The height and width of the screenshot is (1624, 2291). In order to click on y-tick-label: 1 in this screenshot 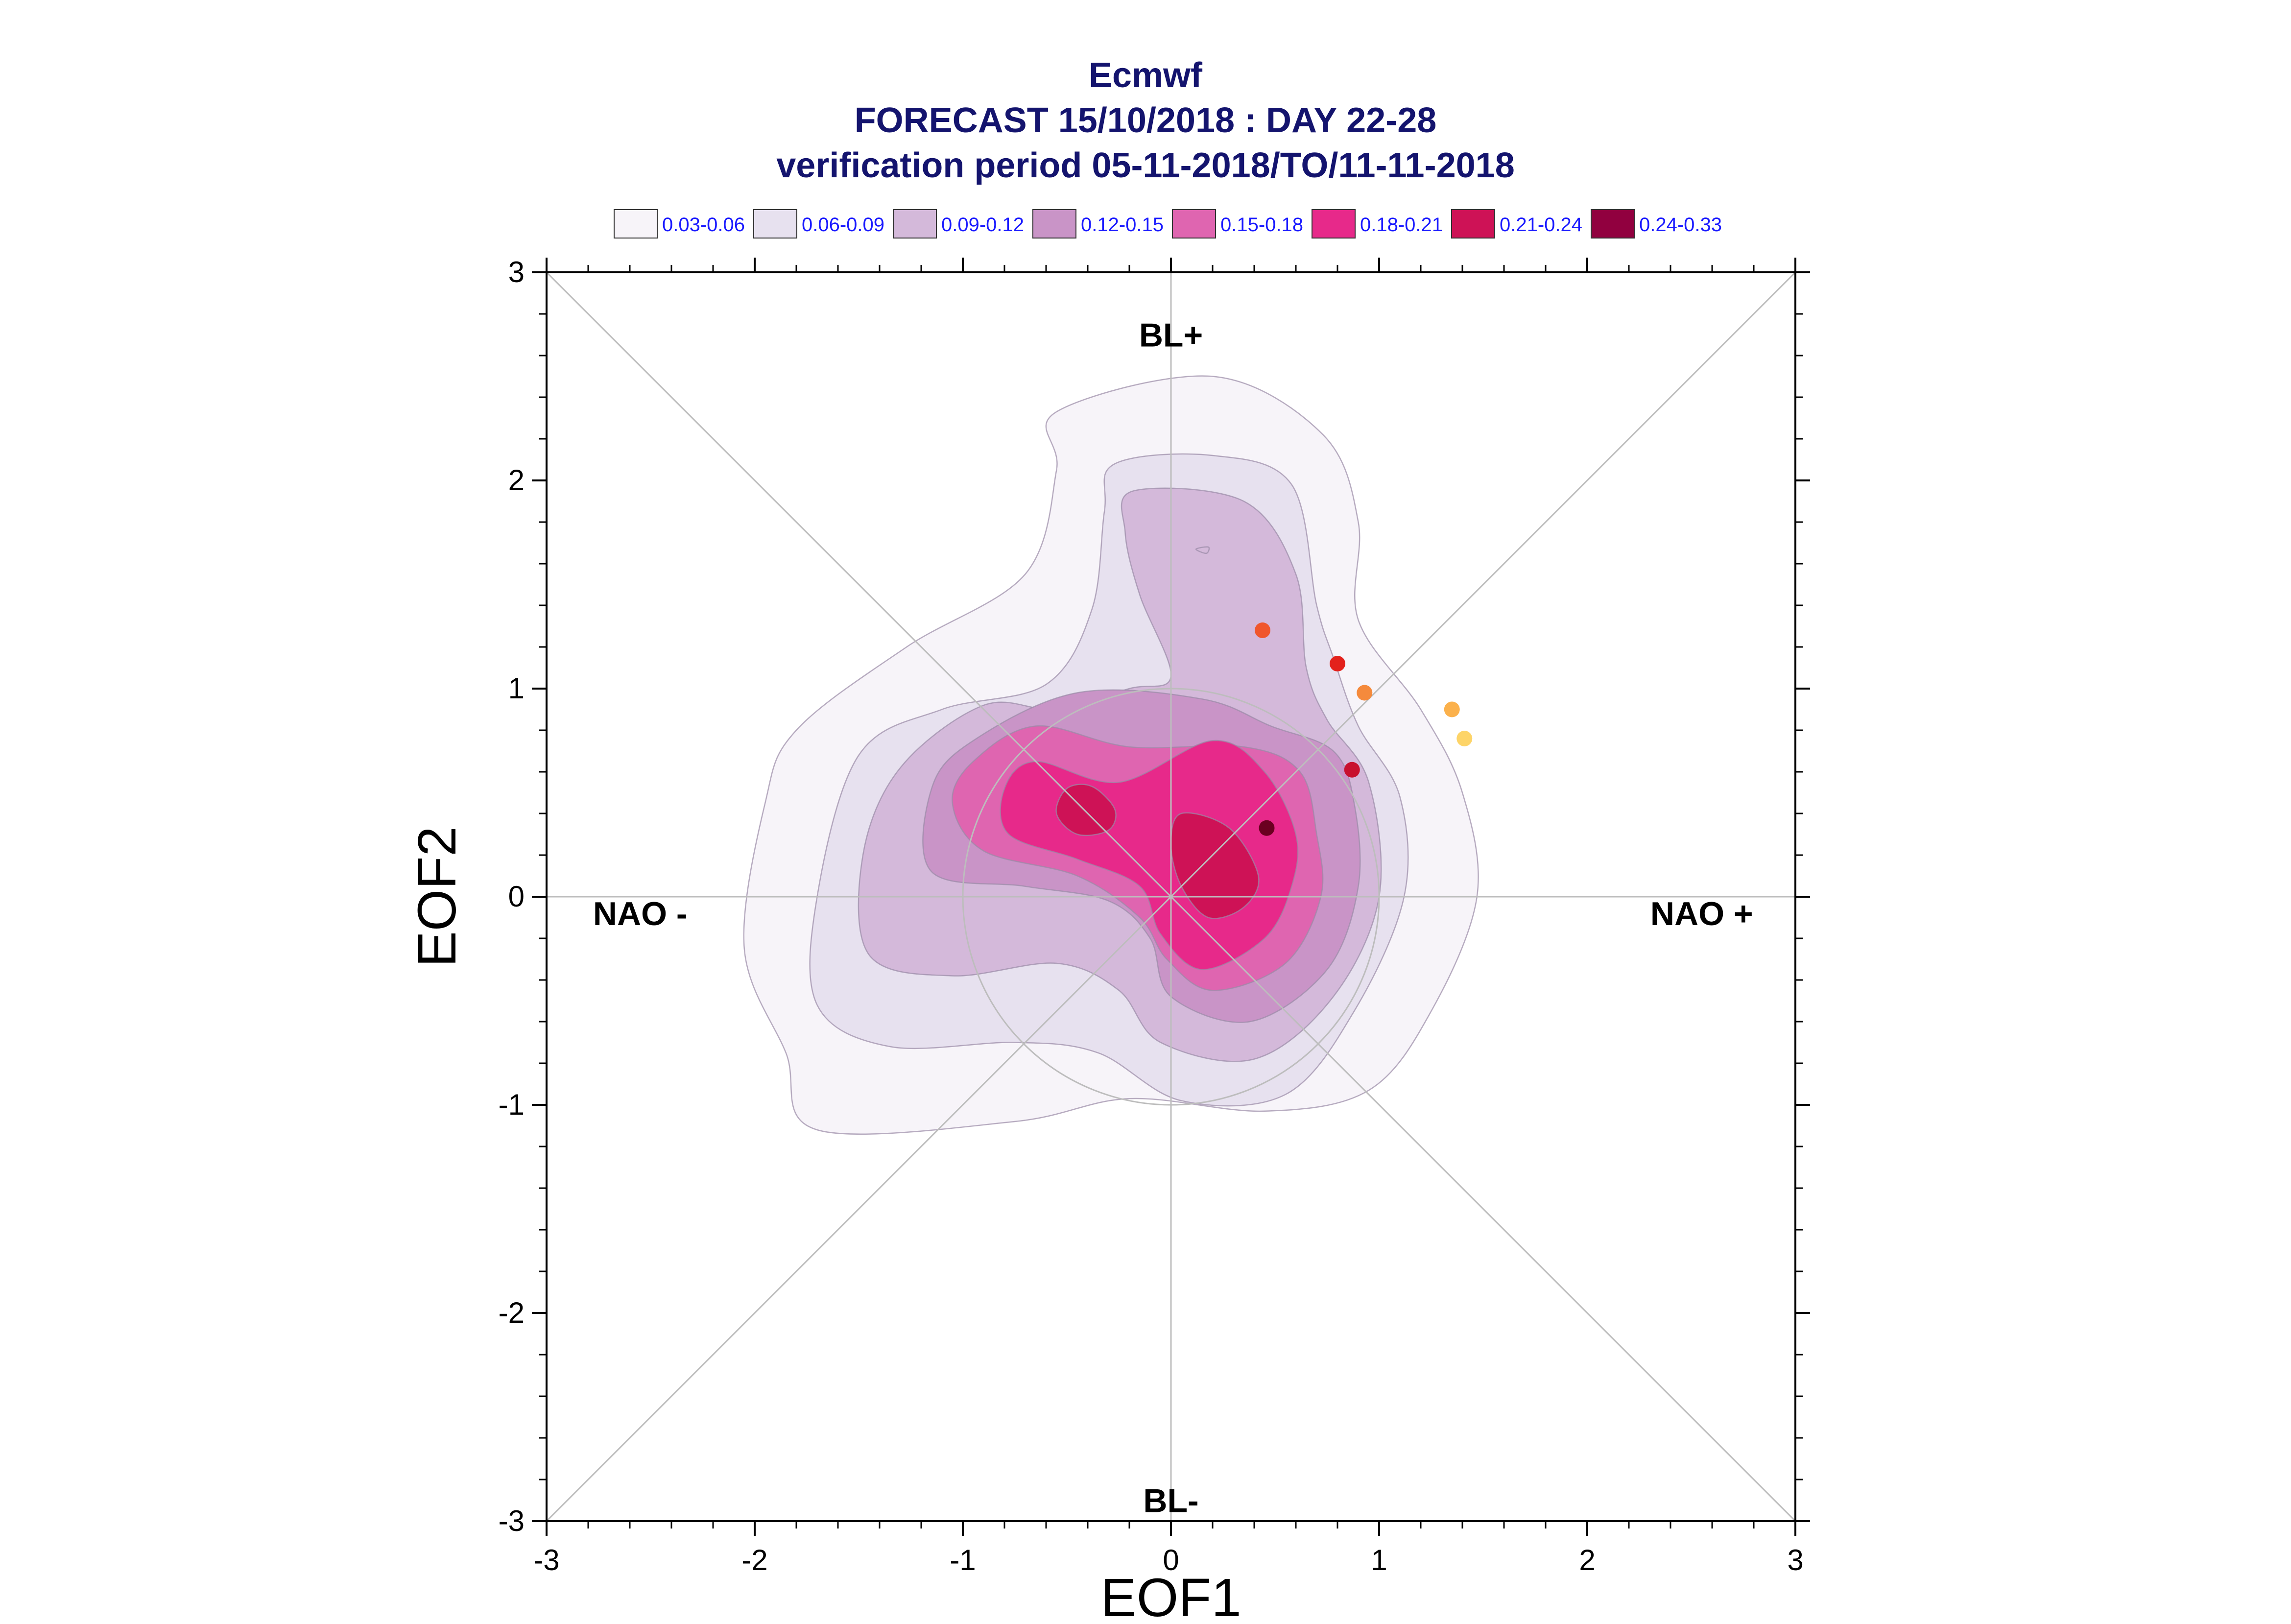, I will do `click(516, 689)`.